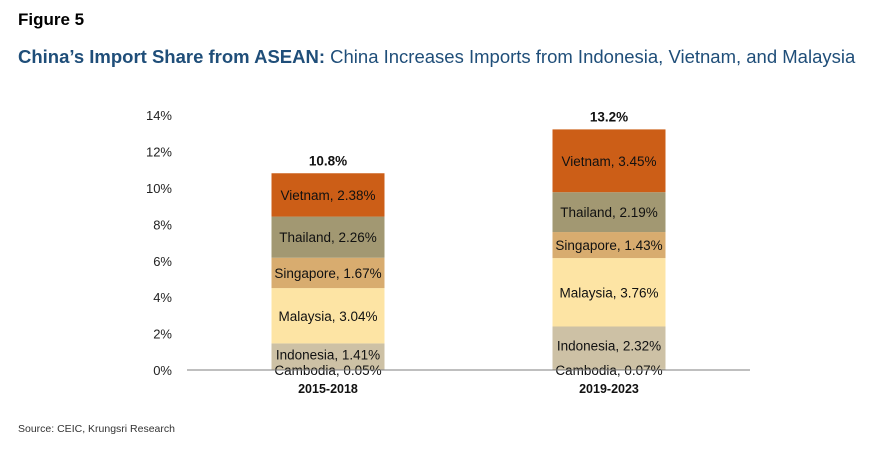 The width and height of the screenshot is (870, 452). What do you see at coordinates (159, 152) in the screenshot?
I see `y-tick-label: 12%` at bounding box center [159, 152].